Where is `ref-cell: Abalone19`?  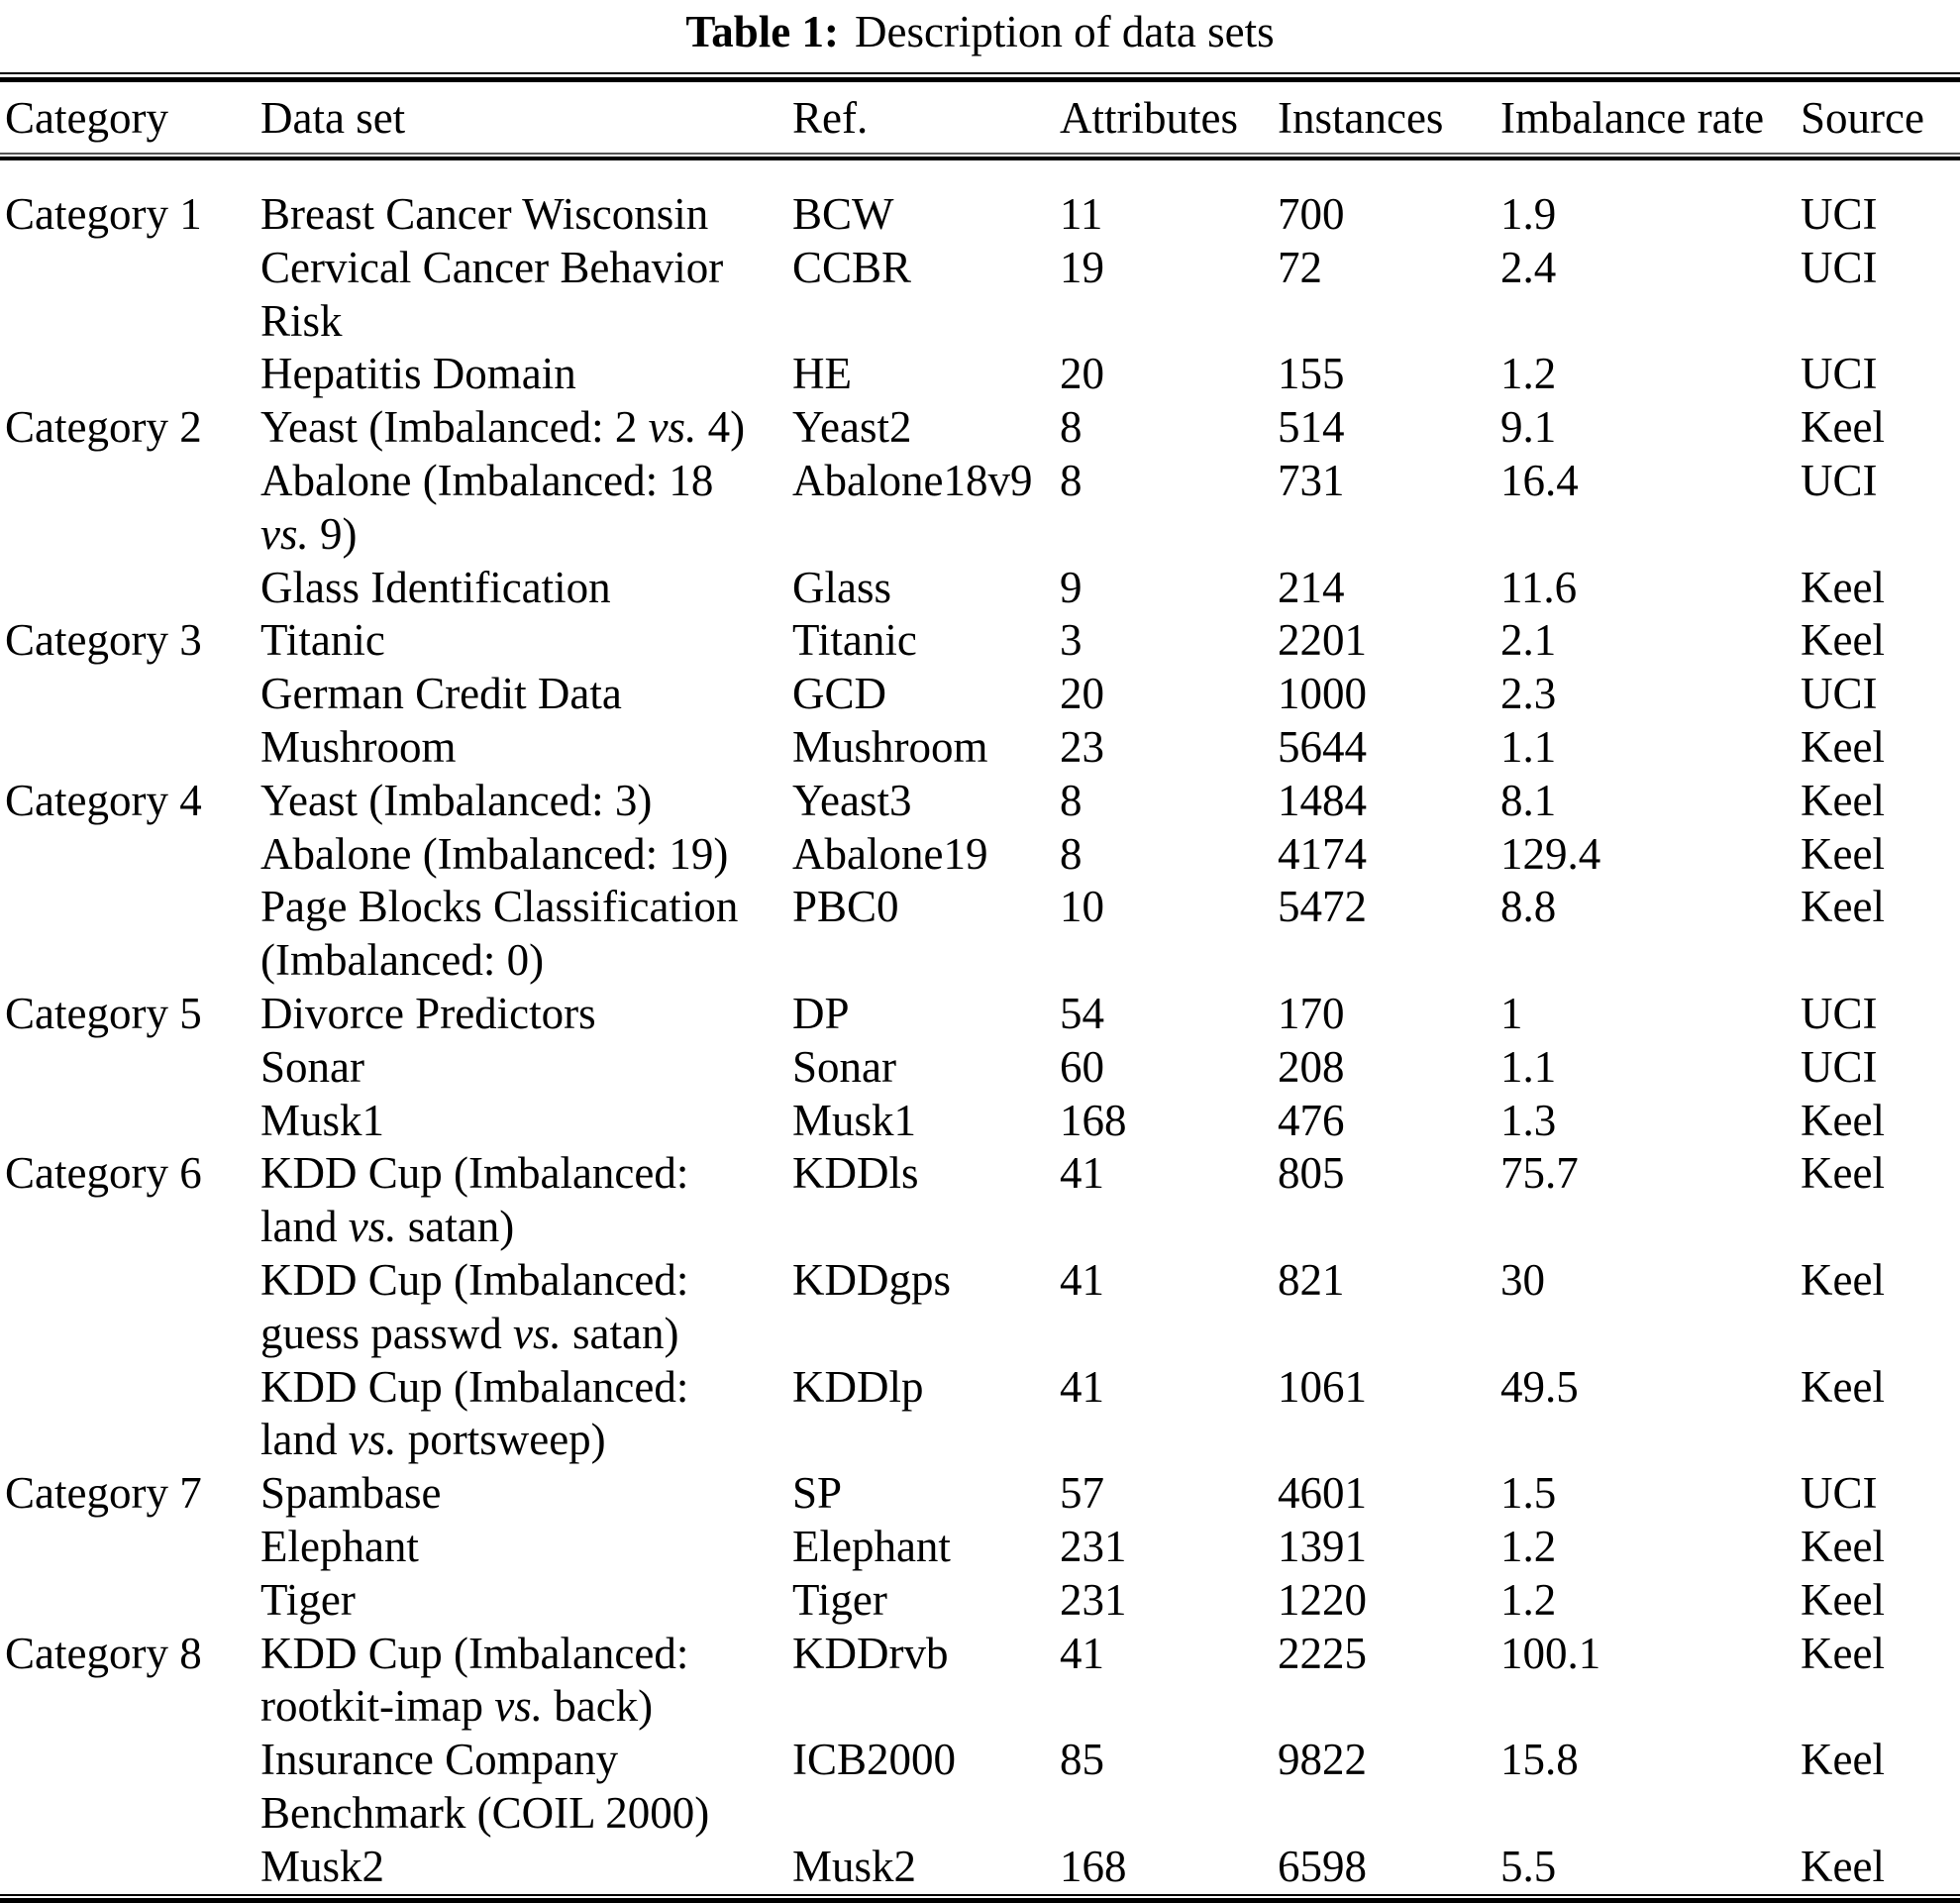 ref-cell: Abalone19 is located at coordinates (890, 853).